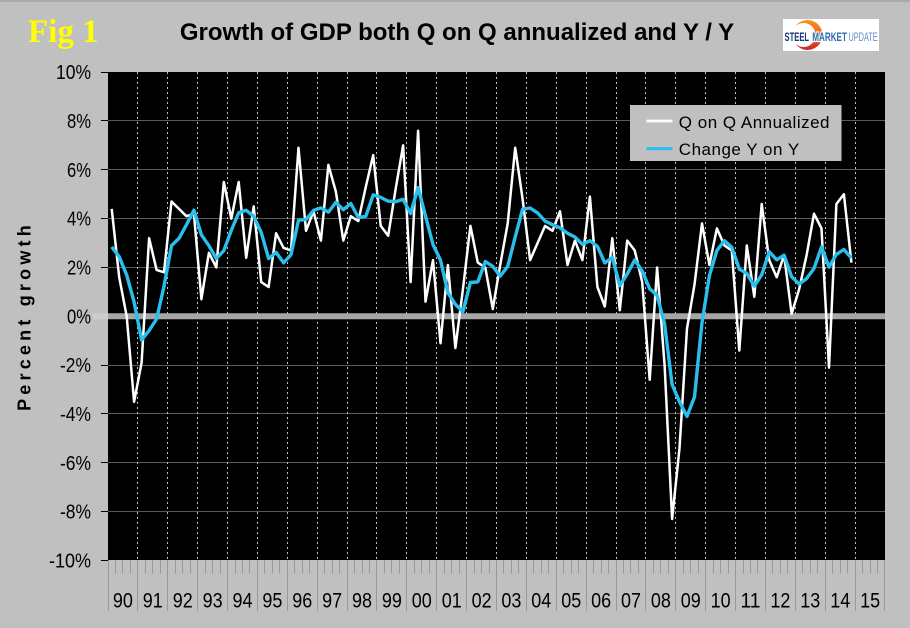  Describe the element at coordinates (863, 38) in the screenshot. I see `svg-text: UPDATE` at that location.